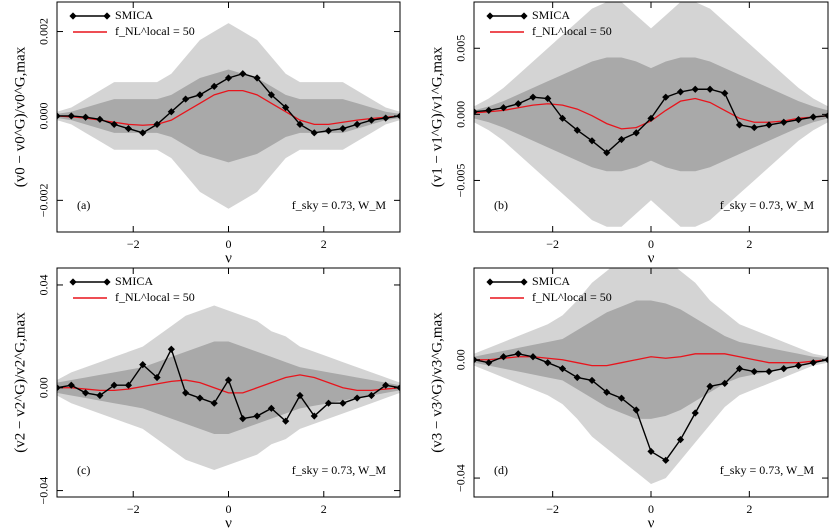 This screenshot has width=830, height=528. What do you see at coordinates (44, 387) in the screenshot?
I see `y-tick-label: 0.00` at bounding box center [44, 387].